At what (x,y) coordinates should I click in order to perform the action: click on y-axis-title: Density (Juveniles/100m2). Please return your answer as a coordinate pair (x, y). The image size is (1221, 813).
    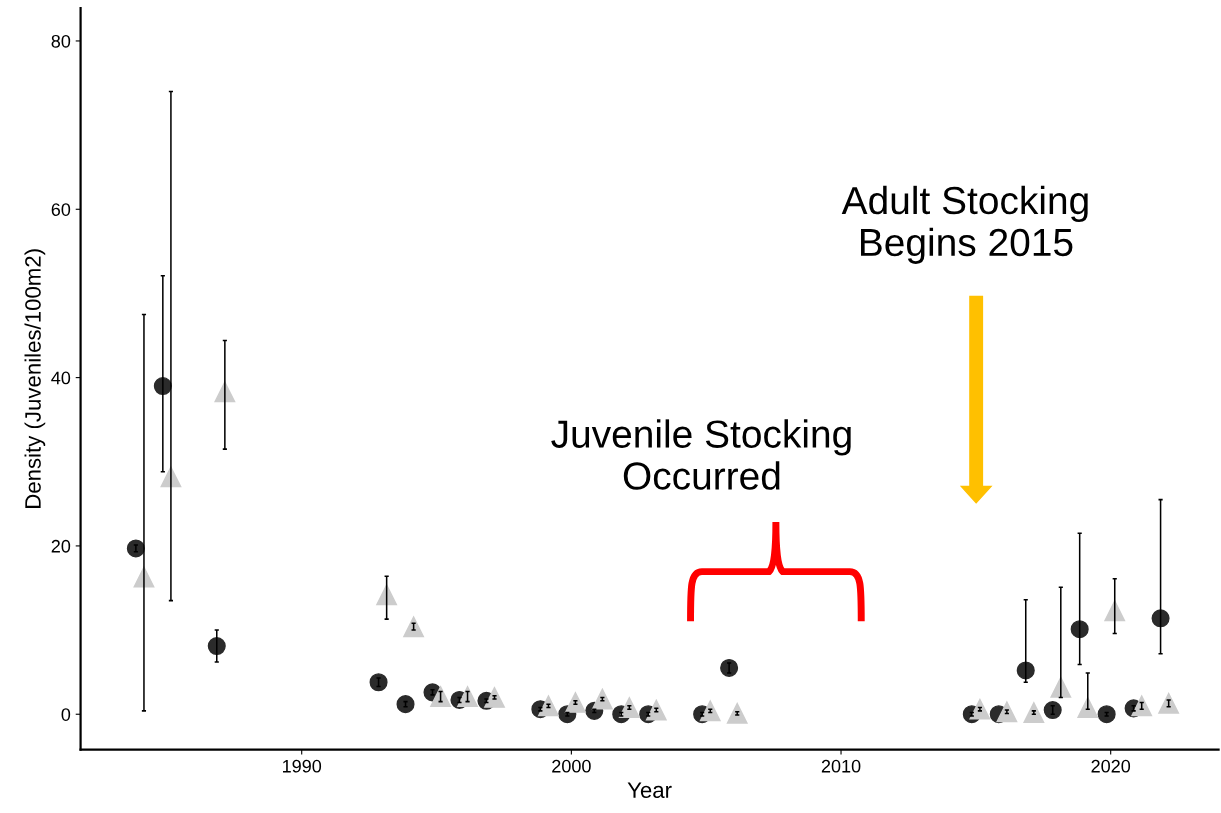
    Looking at the image, I should click on (35, 378).